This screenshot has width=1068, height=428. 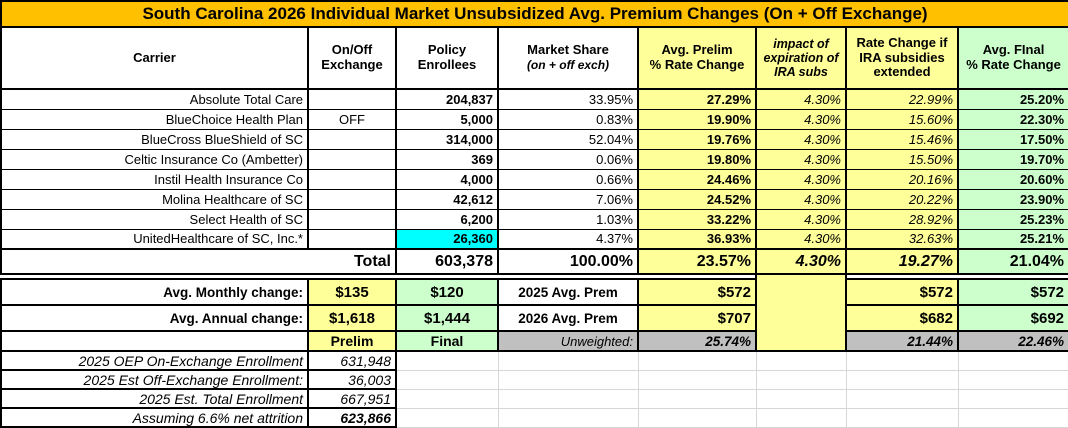 I want to click on market-share-cell: 52.04%, so click(x=568, y=139).